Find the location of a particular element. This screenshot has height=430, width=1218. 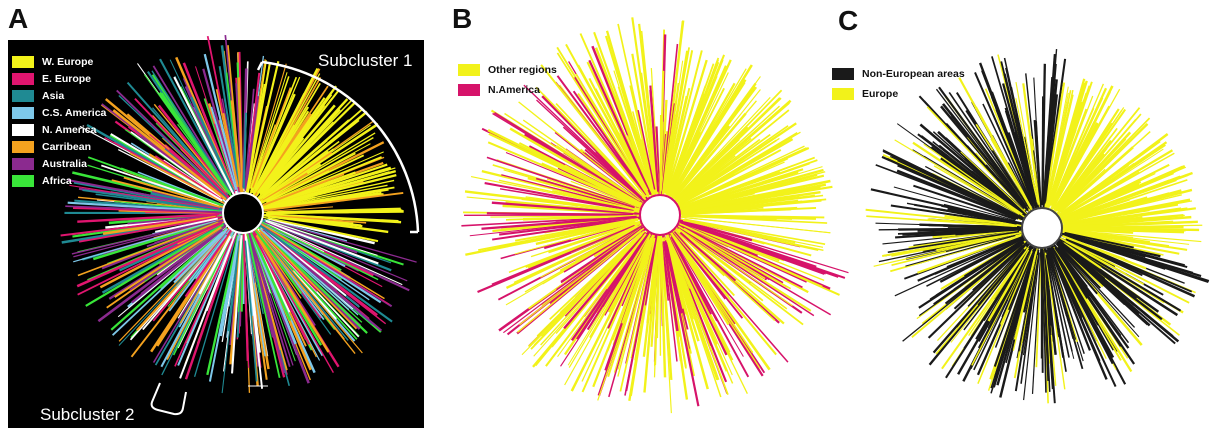

tree-hub is located at coordinates (1042, 228).